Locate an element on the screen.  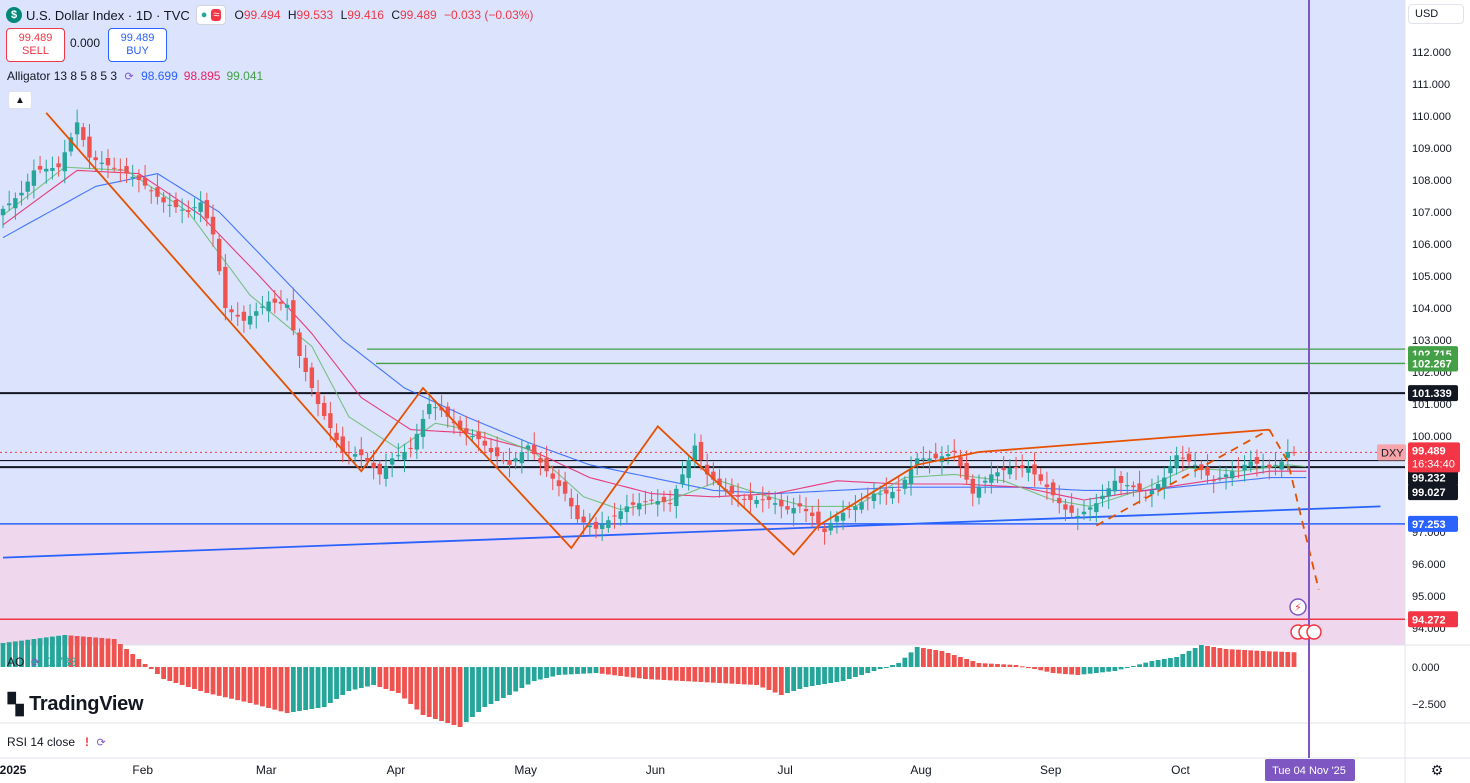
ao-histogram is located at coordinates (648, 681).